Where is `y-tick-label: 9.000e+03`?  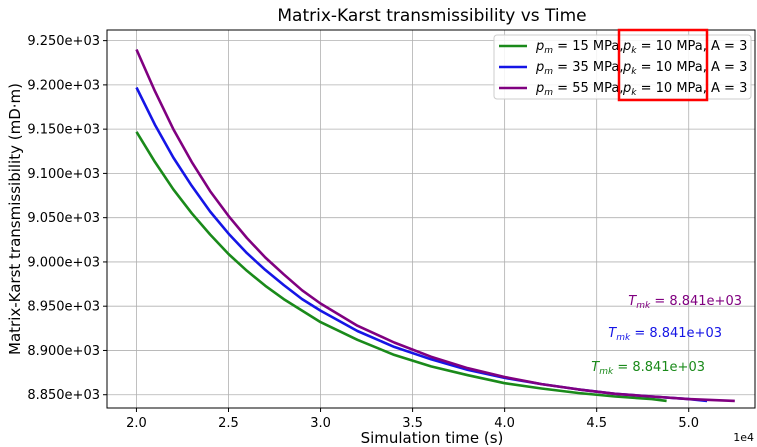
y-tick-label: 9.000e+03 is located at coordinates (63, 262).